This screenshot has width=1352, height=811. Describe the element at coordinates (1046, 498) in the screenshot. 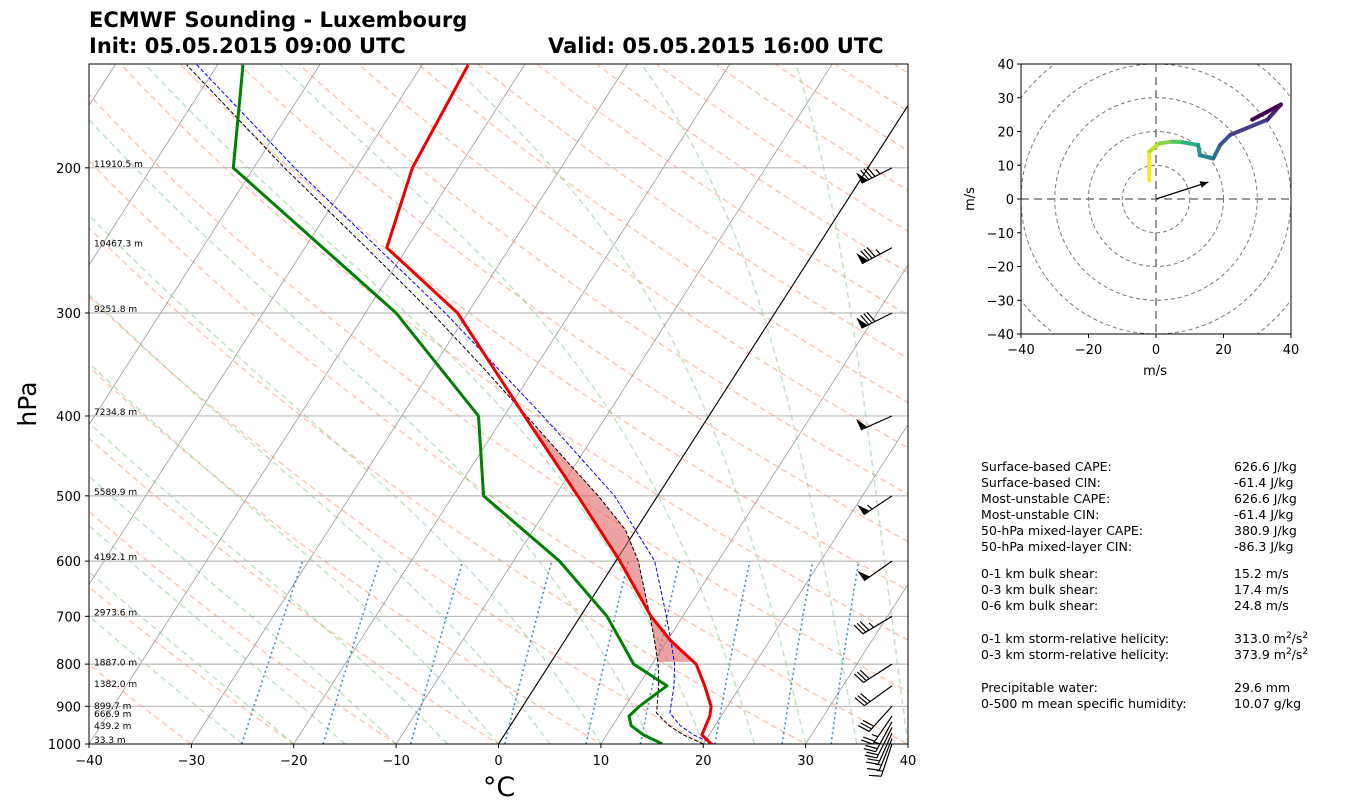

I see `param-label: Most-unstable CAPE:` at that location.